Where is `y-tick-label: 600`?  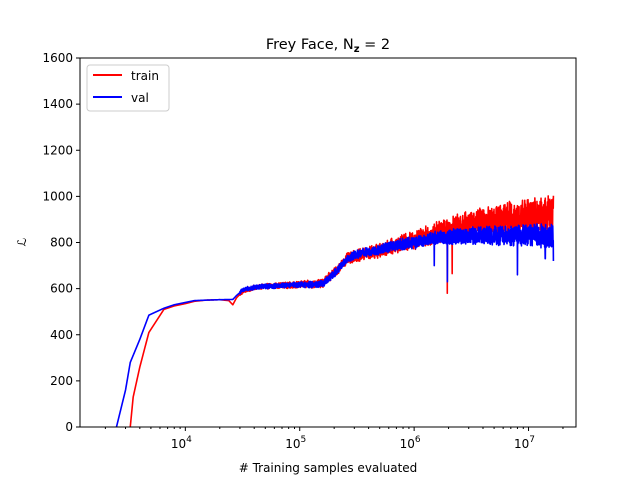 y-tick-label: 600 is located at coordinates (61, 289).